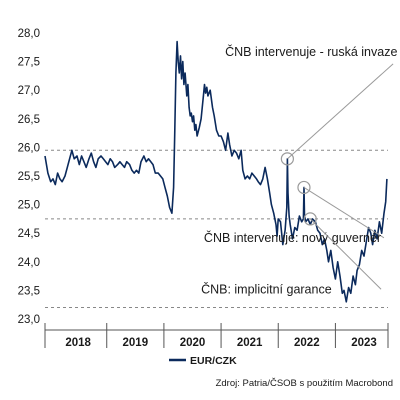 The width and height of the screenshot is (400, 400). Describe the element at coordinates (29, 291) in the screenshot. I see `y-tick-label-9: 23,5` at that location.